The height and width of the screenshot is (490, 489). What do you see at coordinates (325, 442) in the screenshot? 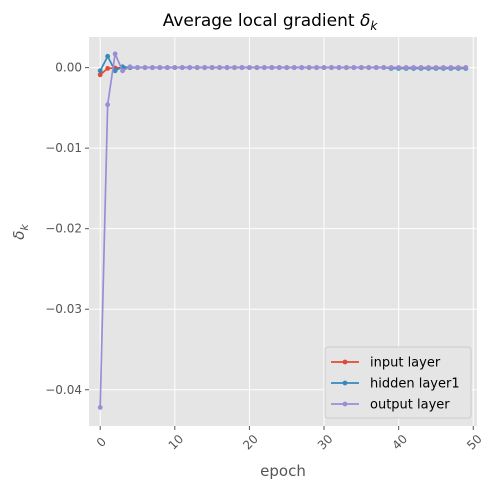
I see `x-tick-label: 30` at bounding box center [325, 442].